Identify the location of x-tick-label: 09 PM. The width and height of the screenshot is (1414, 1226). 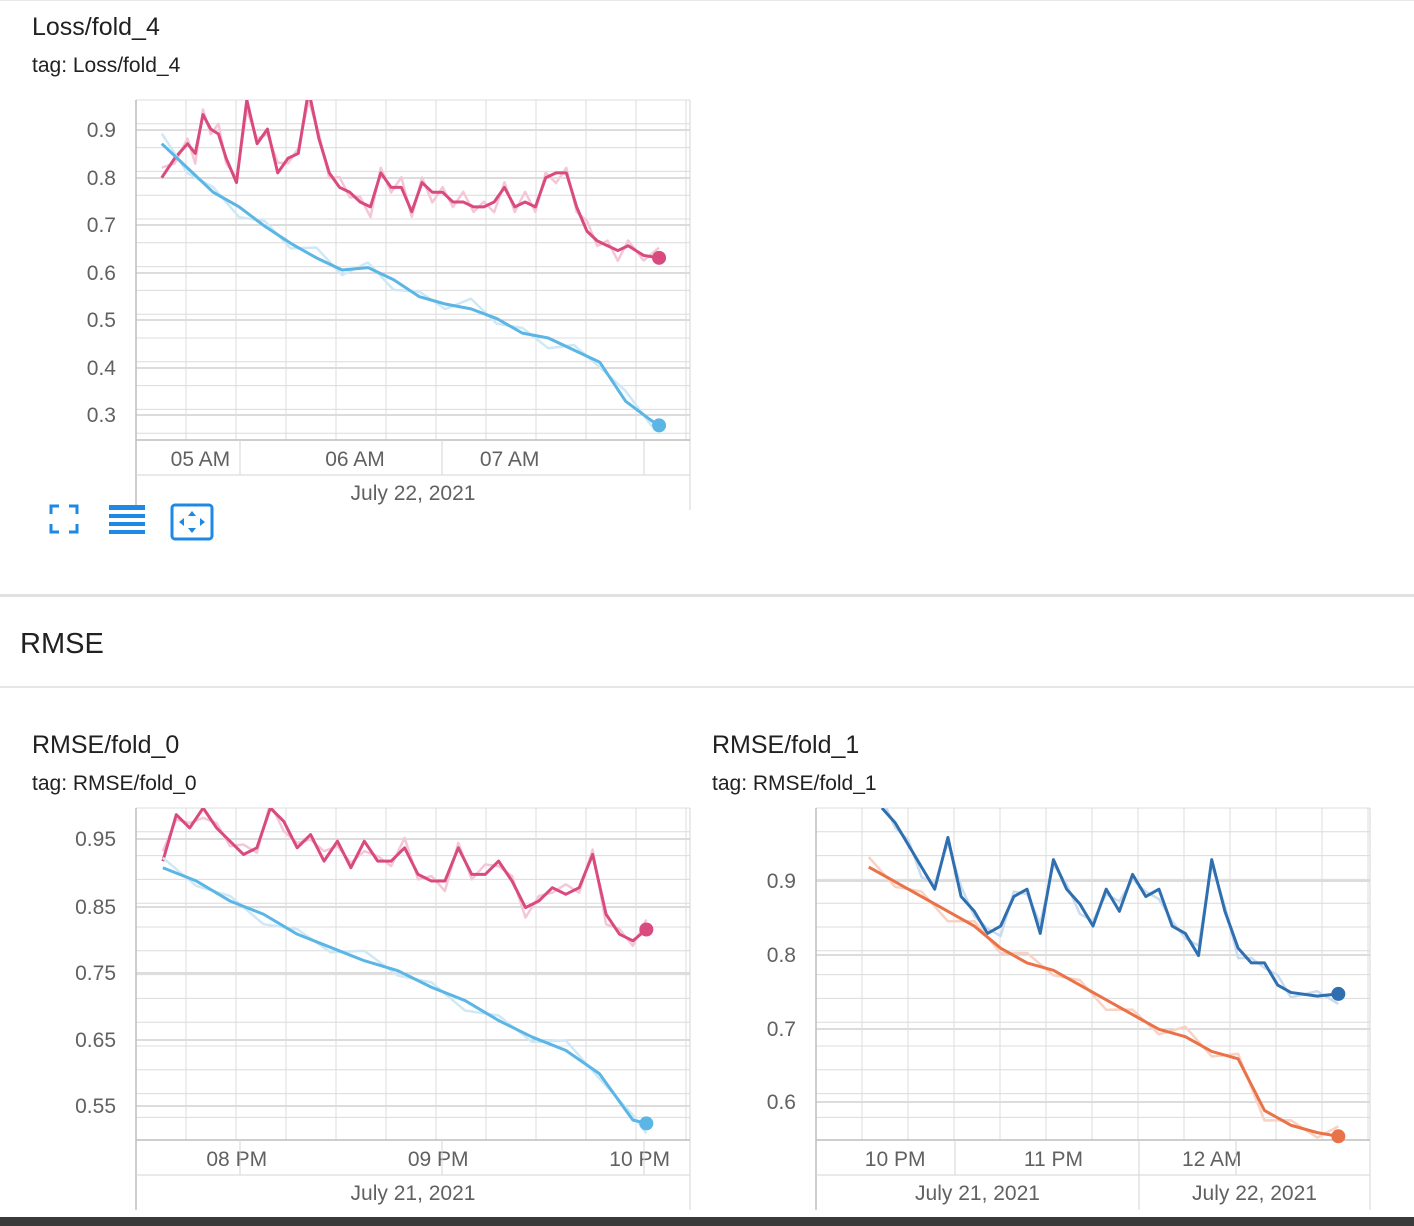
(438, 1159).